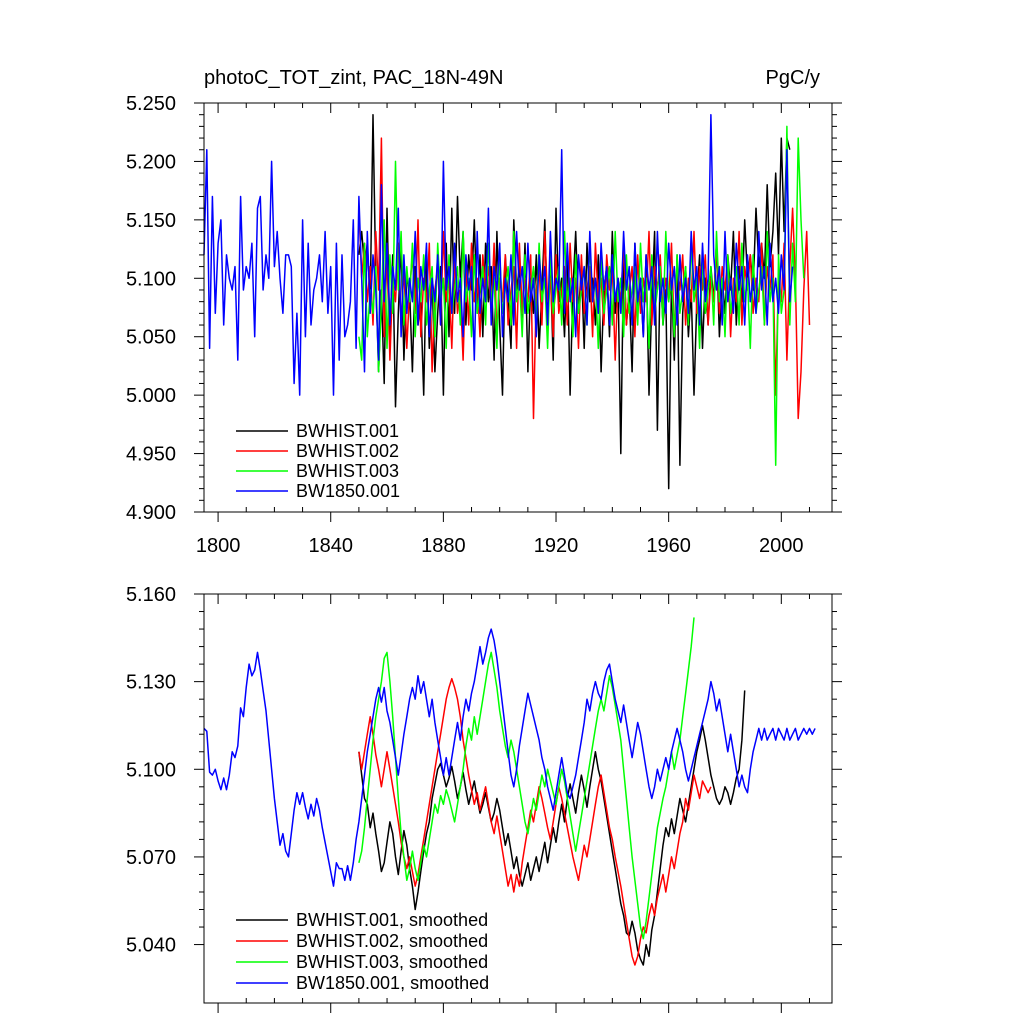 Image resolution: width=1024 pixels, height=1024 pixels. Describe the element at coordinates (347, 471) in the screenshot. I see `legend-label-bwhist-003: BWHIST.003` at that location.